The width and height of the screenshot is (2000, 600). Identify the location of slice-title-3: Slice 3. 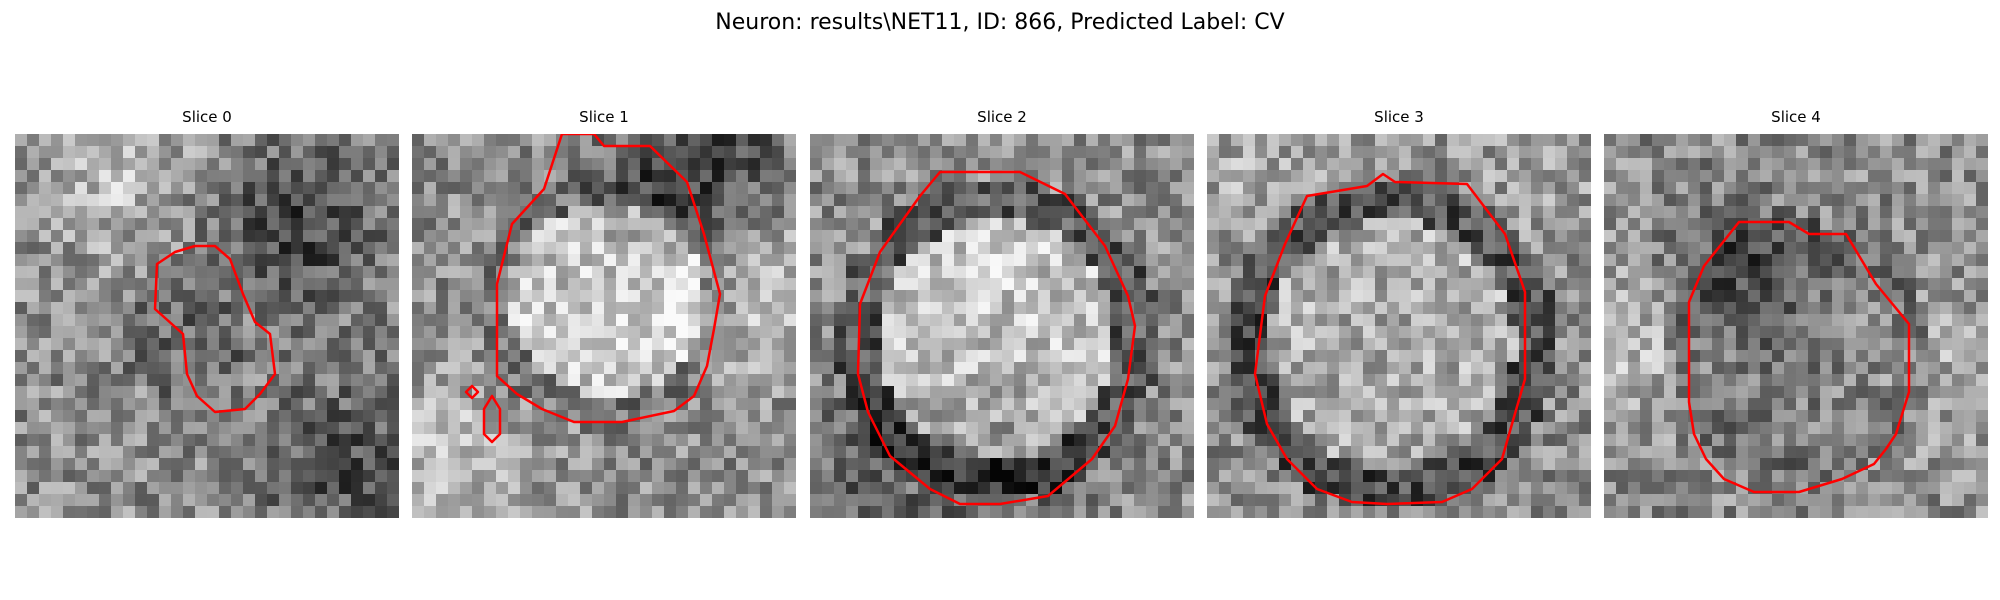
(1399, 117).